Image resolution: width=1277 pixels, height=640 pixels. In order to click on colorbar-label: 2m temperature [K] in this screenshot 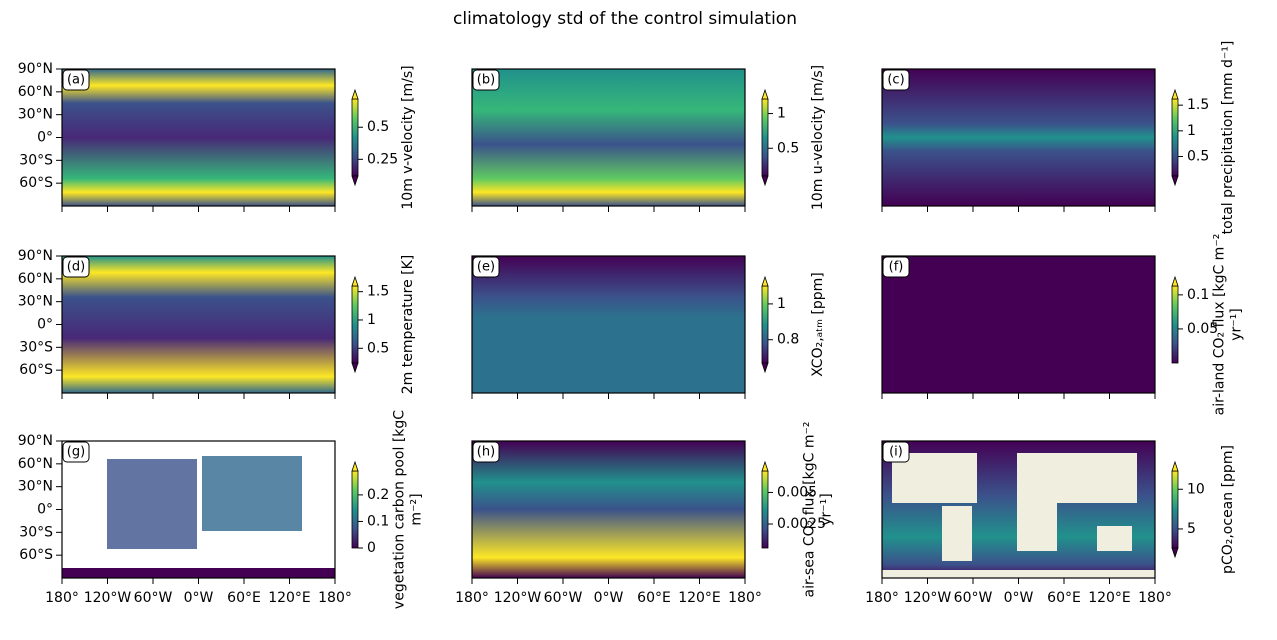, I will do `click(408, 325)`.